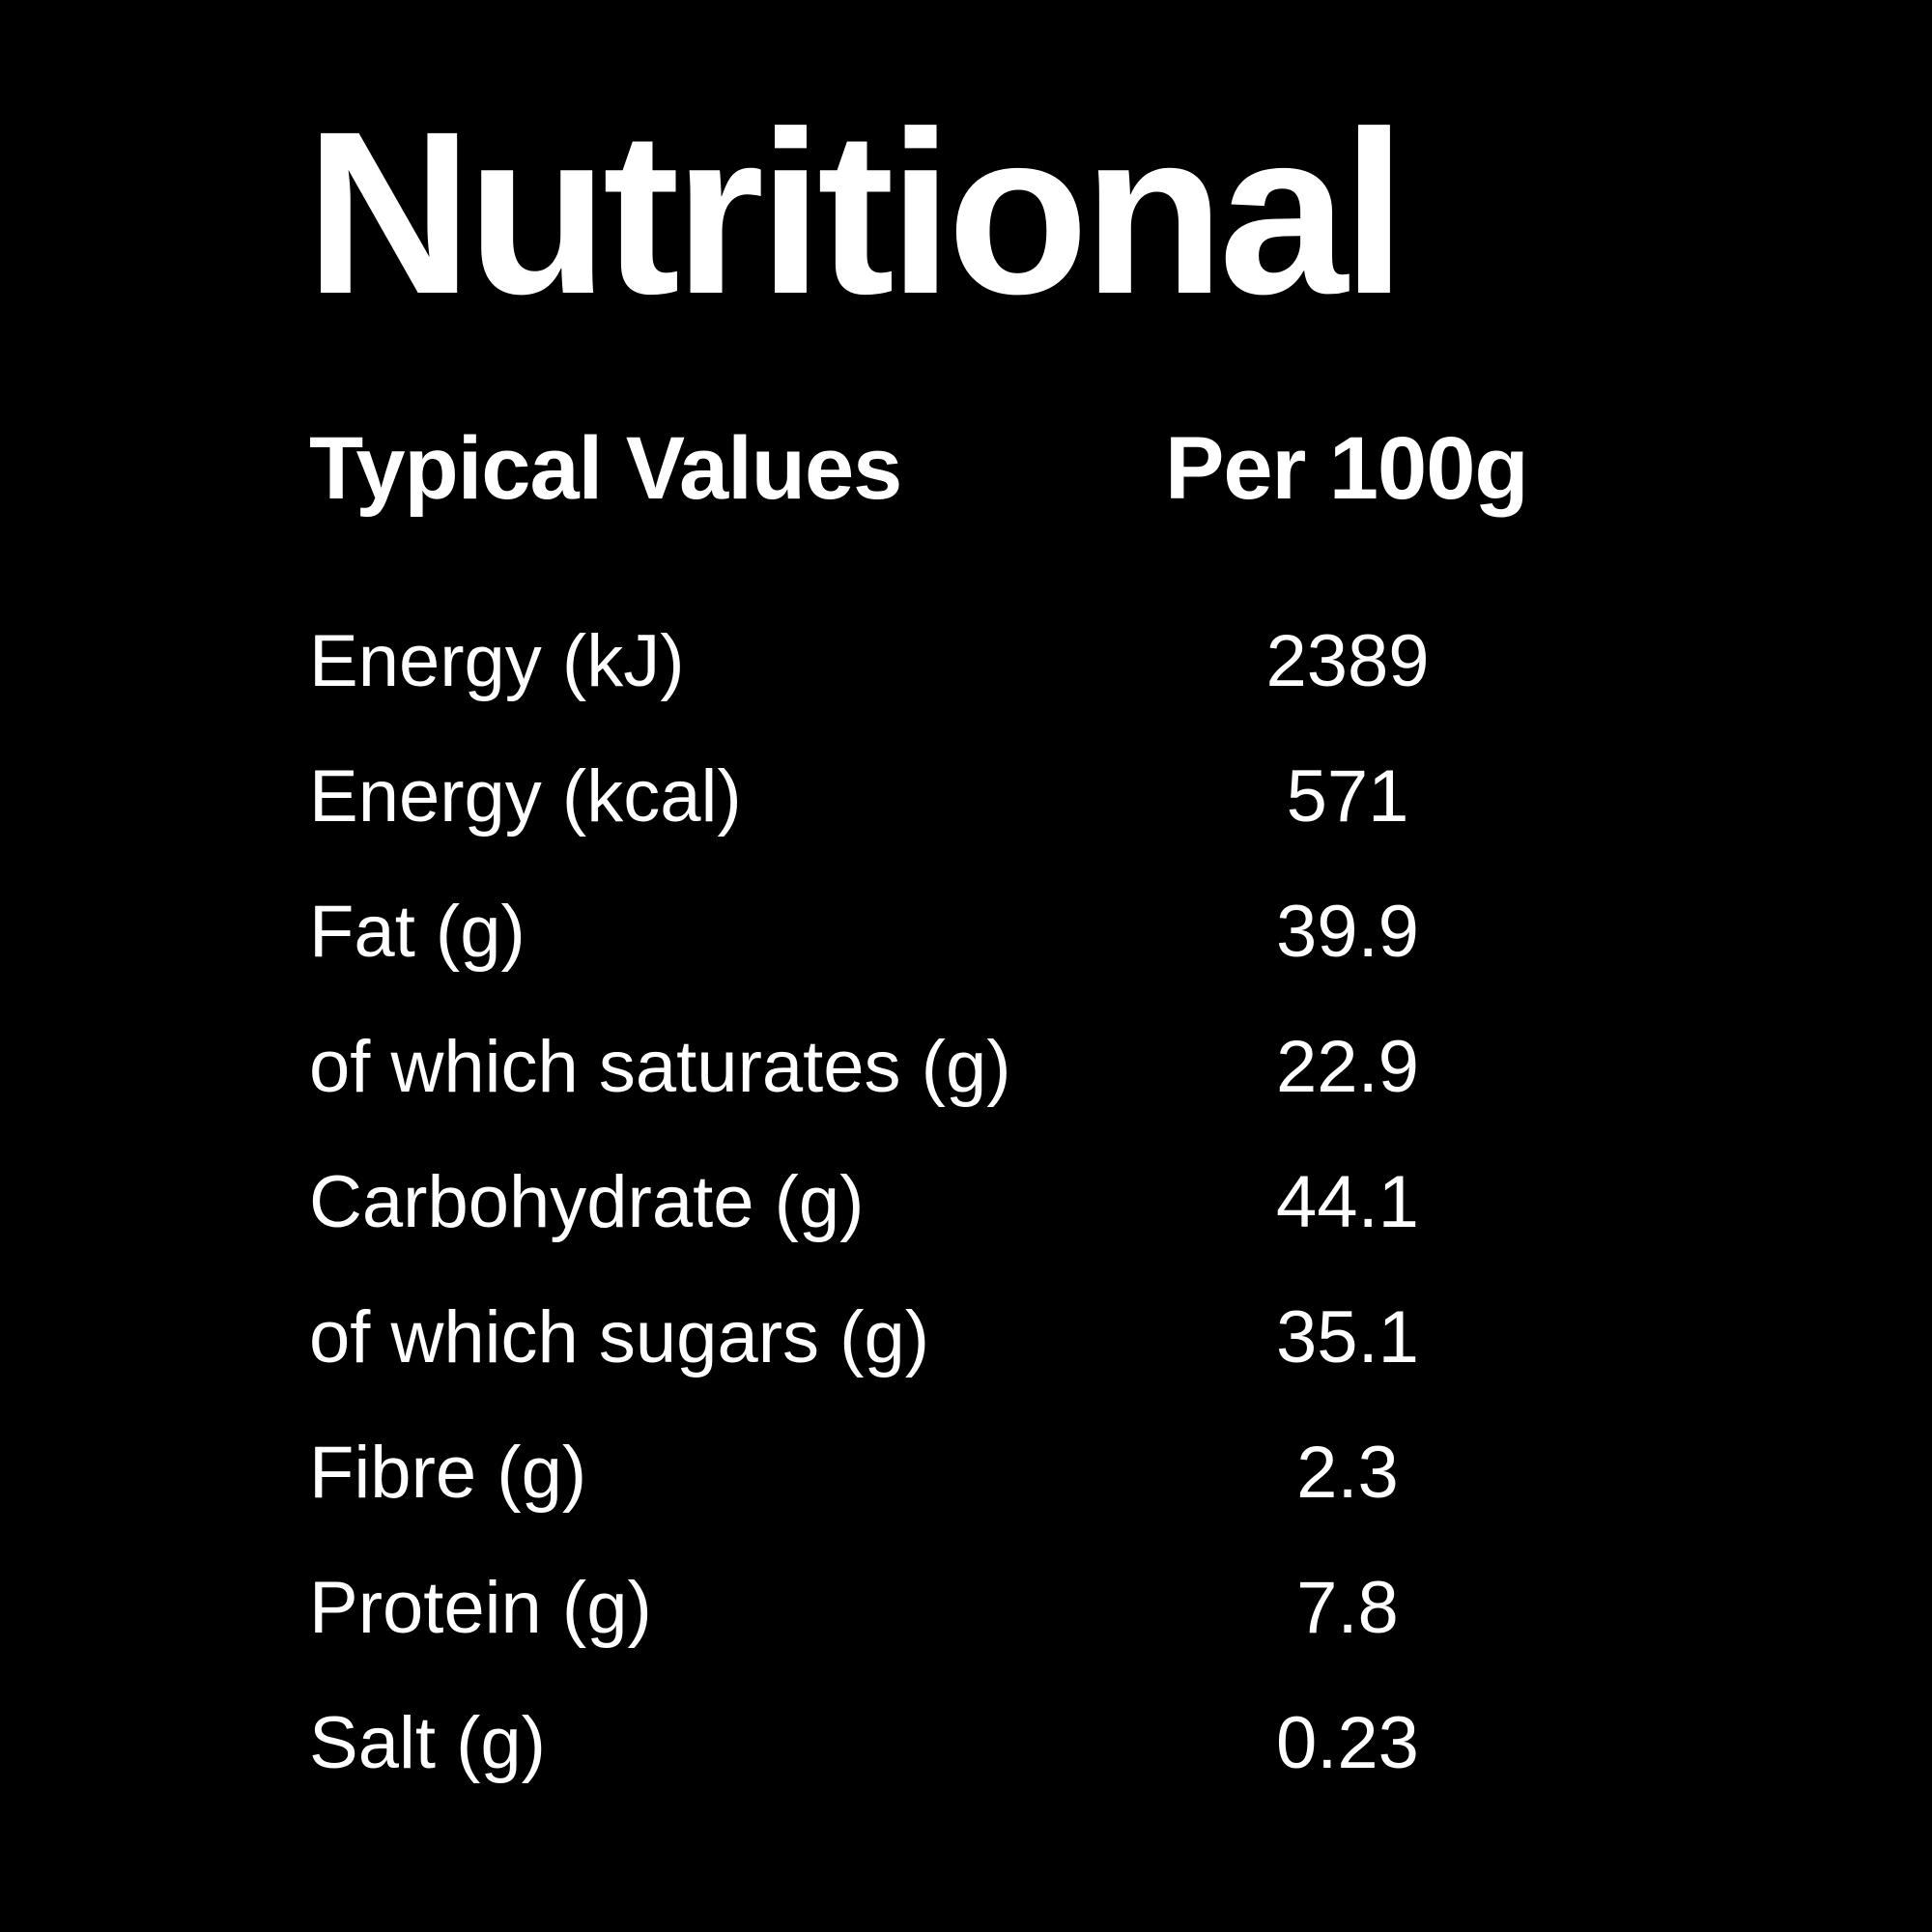  Describe the element at coordinates (480, 1608) in the screenshot. I see `row-label: Protein (g)` at that location.